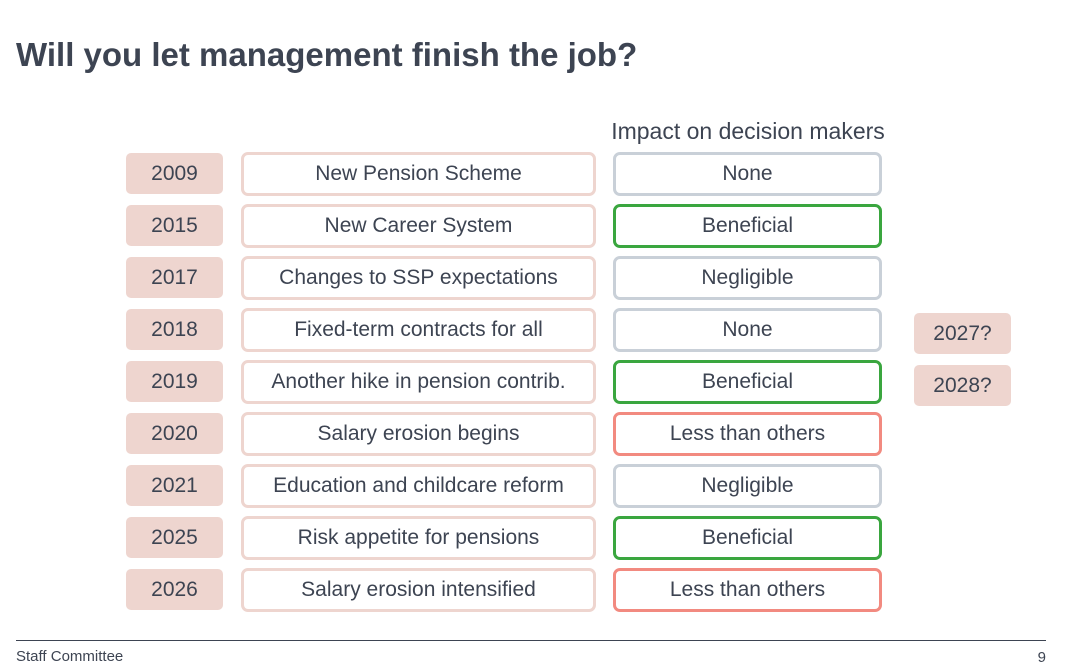 The image size is (1070, 672). Describe the element at coordinates (418, 486) in the screenshot. I see `event-label: Education and childcare reform` at that location.